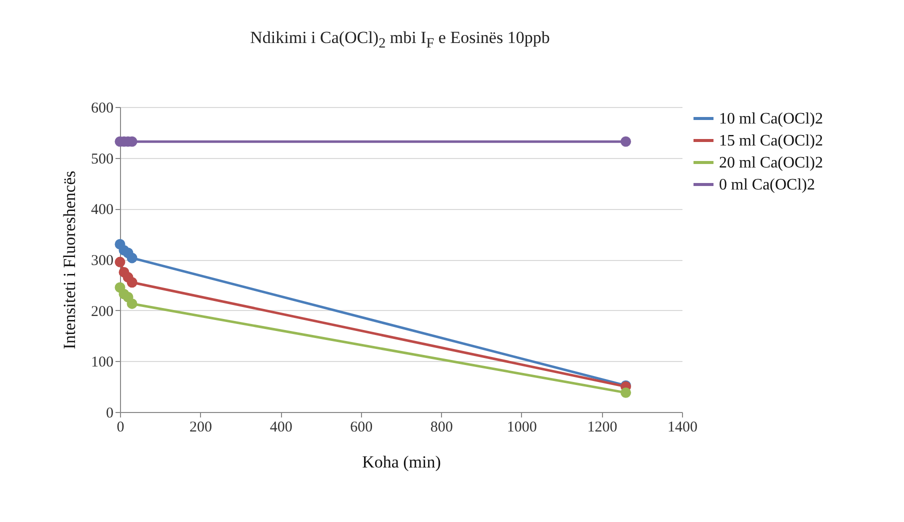 This screenshot has height=522, width=904. I want to click on y-tick-label: 0, so click(110, 414).